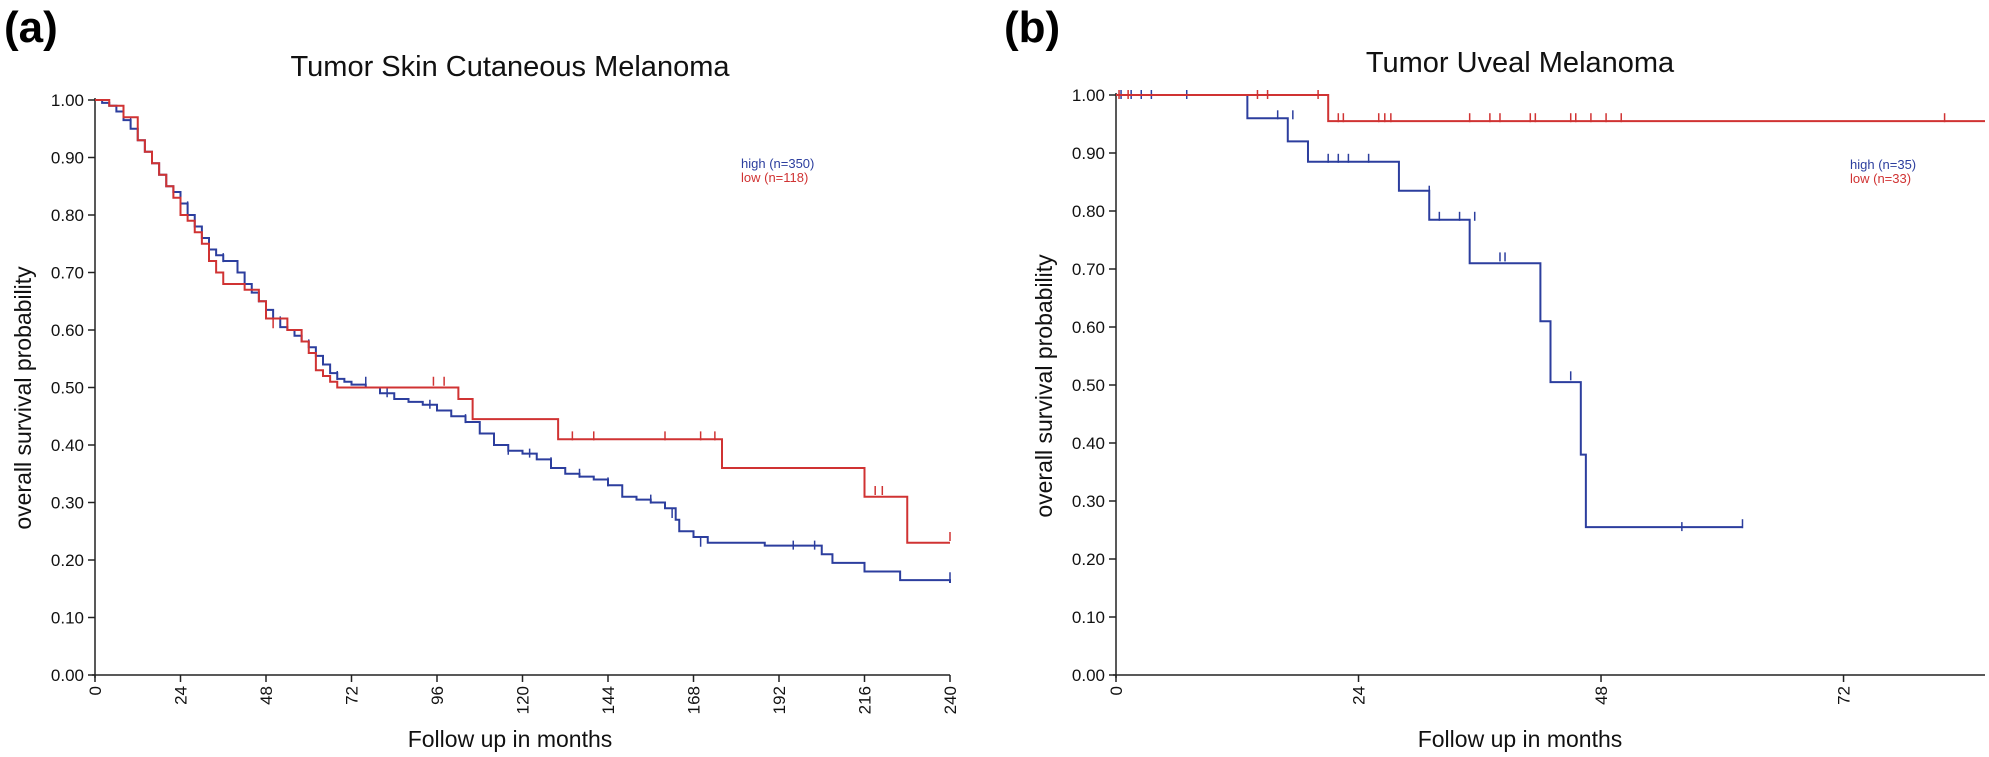 This screenshot has height=757, width=1989. Describe the element at coordinates (1520, 739) in the screenshot. I see `panel-b-x-axis-label: Follow up in months` at that location.